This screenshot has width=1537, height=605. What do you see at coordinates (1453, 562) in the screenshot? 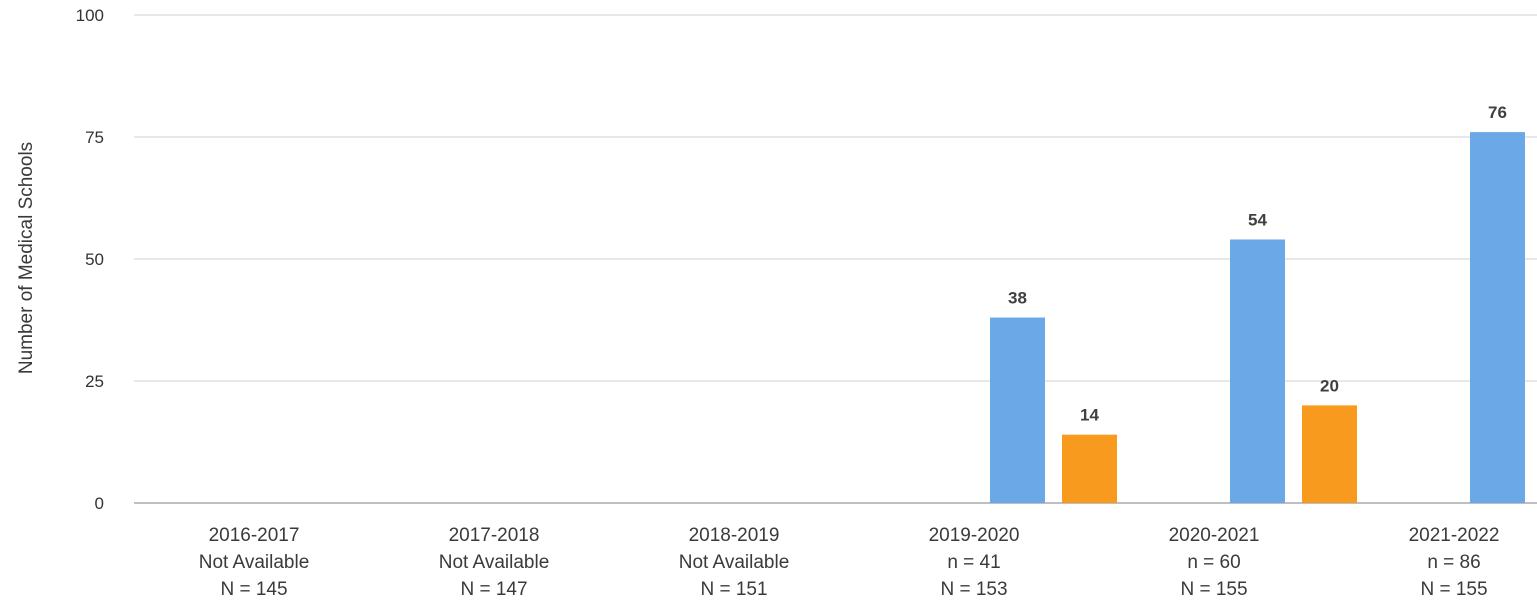
I see `x-tick-label: n = 86` at bounding box center [1453, 562].